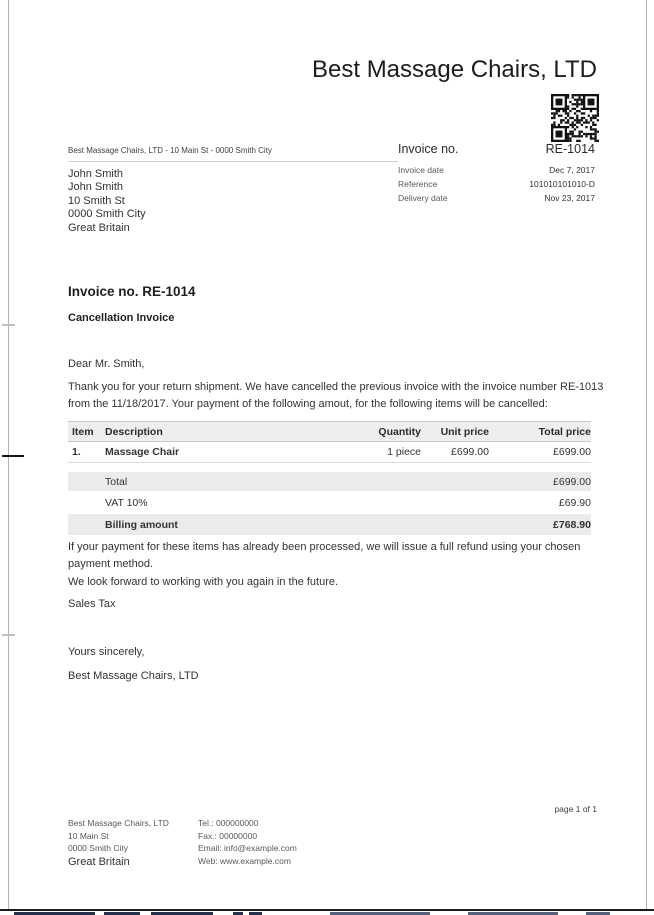 The height and width of the screenshot is (915, 654). I want to click on footer-address-line: Best Massage Chairs, LTD, so click(118, 823).